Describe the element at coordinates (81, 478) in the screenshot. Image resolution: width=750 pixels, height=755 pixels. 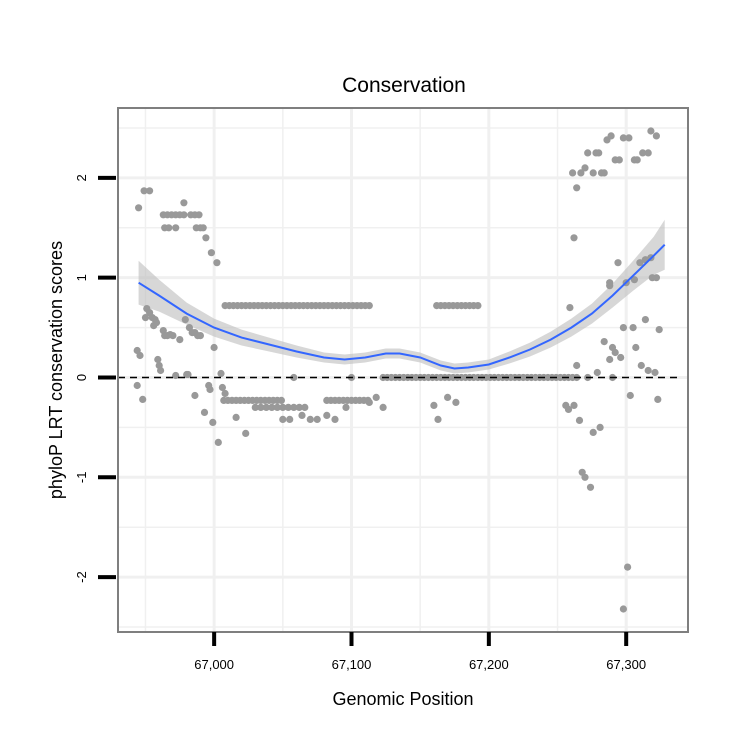
I see `y-tick-label: -1` at that location.